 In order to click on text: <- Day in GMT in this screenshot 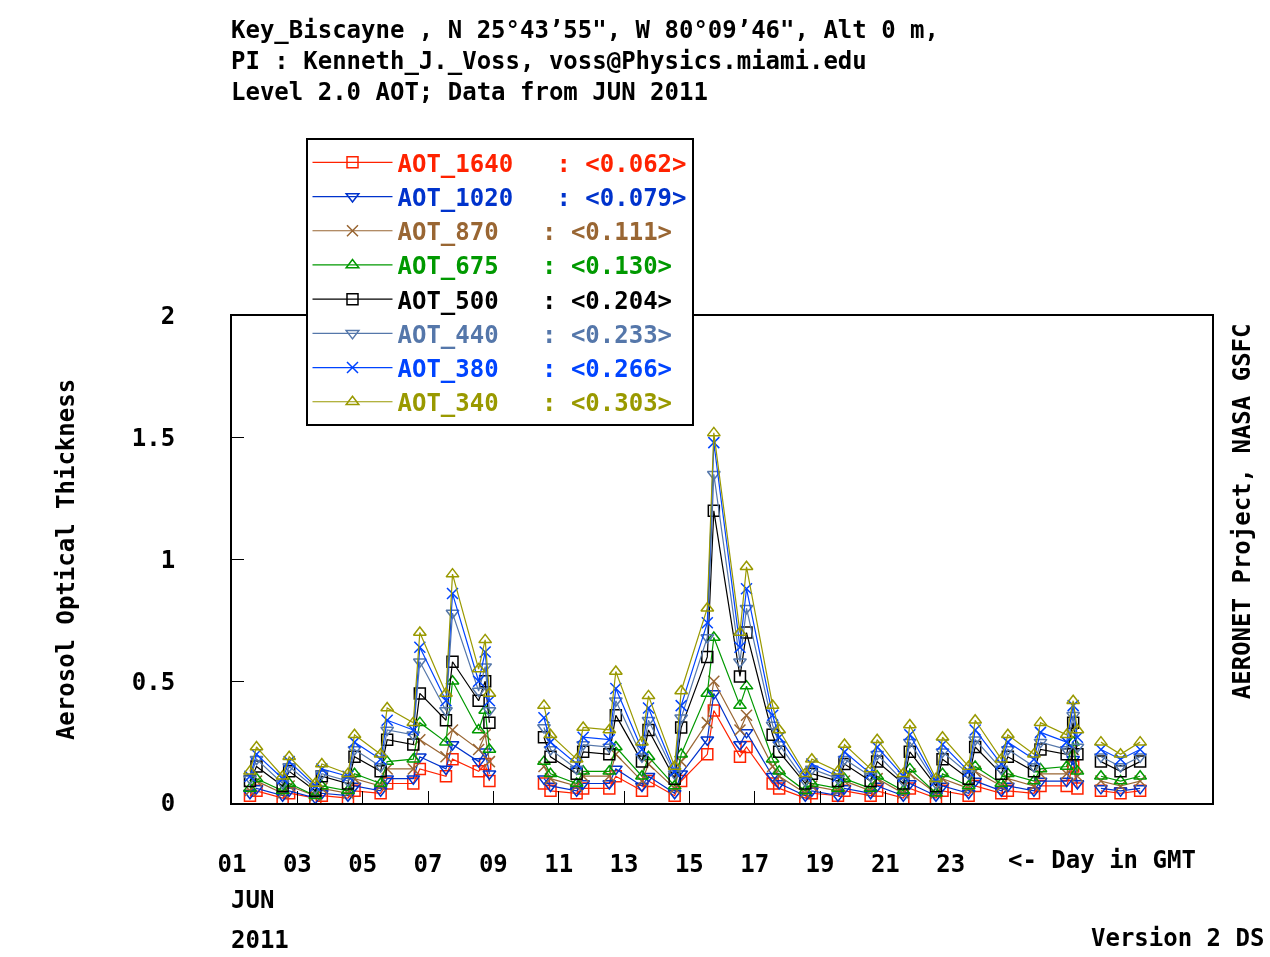, I will do `click(1102, 860)`.